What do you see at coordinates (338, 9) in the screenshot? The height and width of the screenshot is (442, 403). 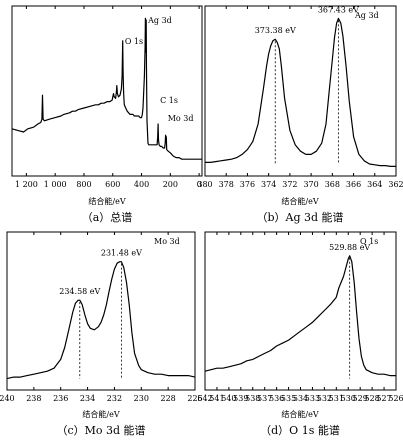 I see `peak-label: 367.43 eV` at bounding box center [338, 9].